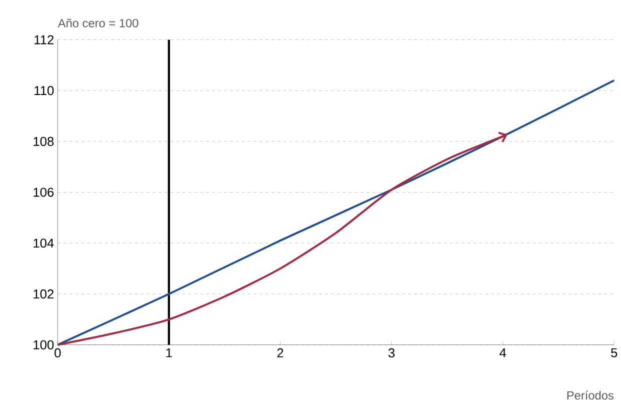 The height and width of the screenshot is (407, 621). Describe the element at coordinates (44, 293) in the screenshot. I see `y-tick-label: 102` at that location.